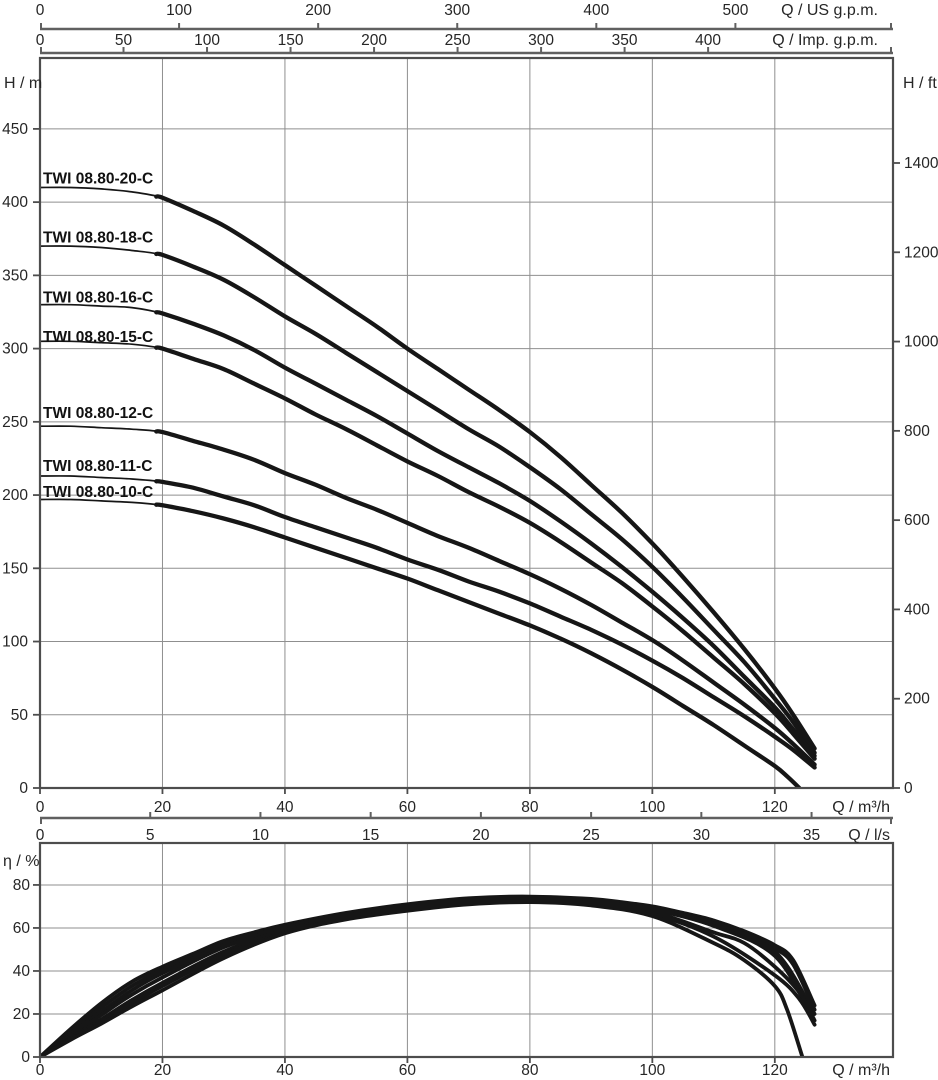 The image size is (938, 1080). What do you see at coordinates (40, 835) in the screenshot?
I see `q-ls-tick-label: 0` at bounding box center [40, 835].